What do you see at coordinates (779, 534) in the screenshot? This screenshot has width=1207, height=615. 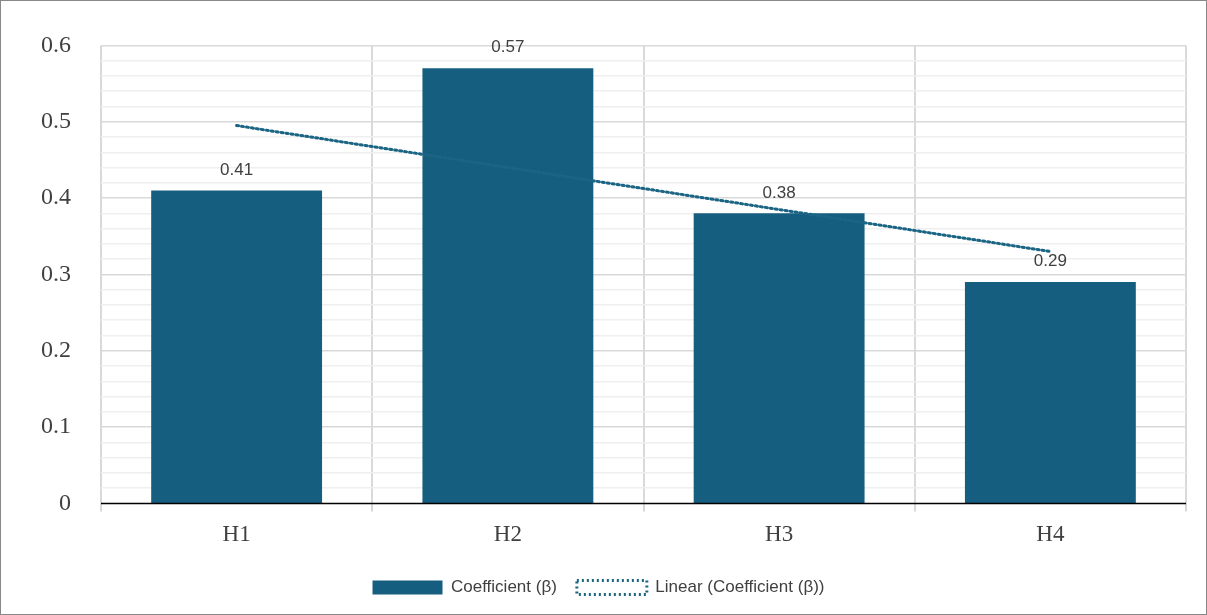 I see `x-tick-label: H3` at bounding box center [779, 534].